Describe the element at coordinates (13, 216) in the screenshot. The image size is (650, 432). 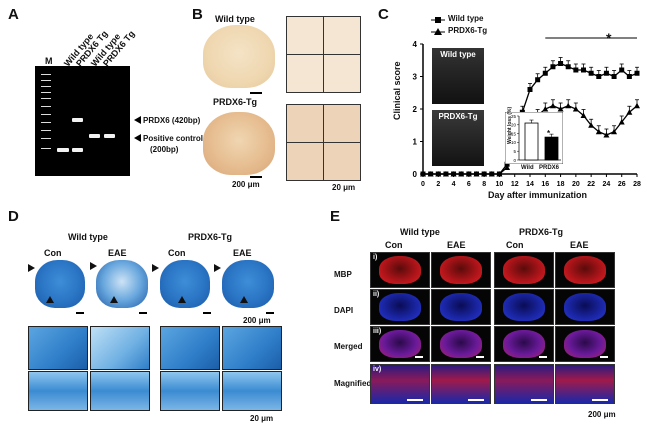
I see `panel-d-label: D` at that location.